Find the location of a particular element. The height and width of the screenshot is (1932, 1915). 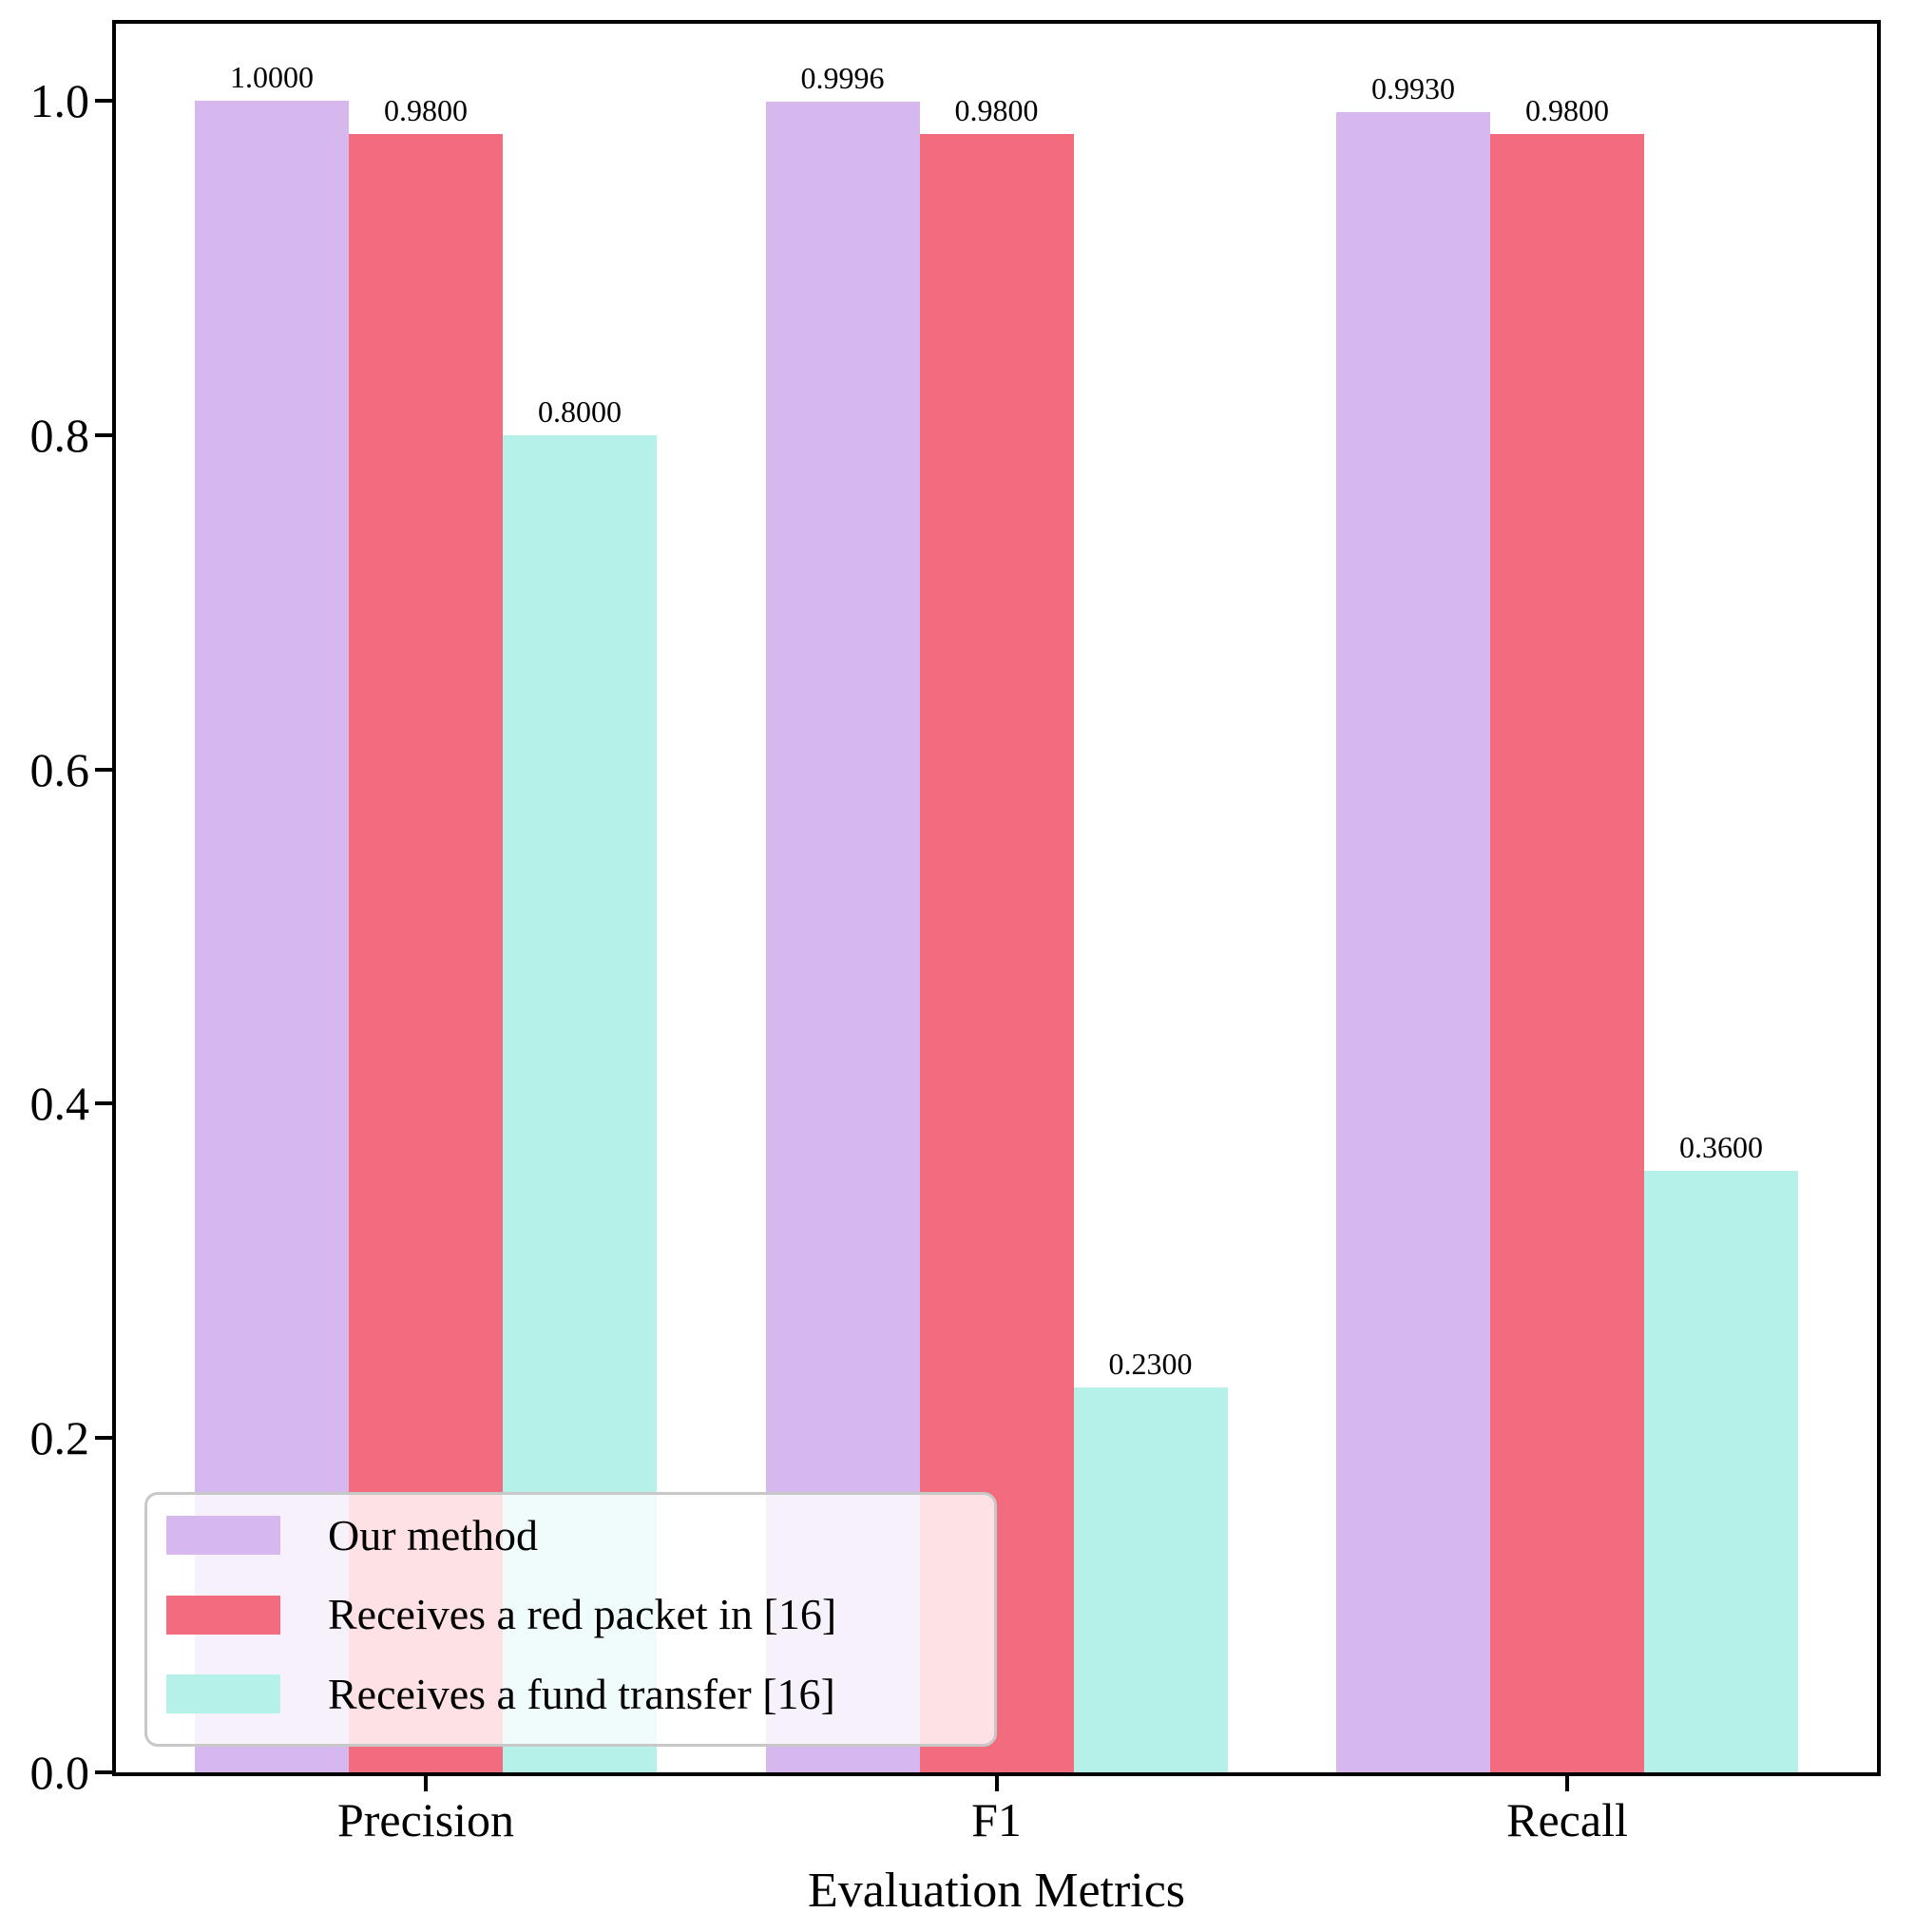

y-tick-label: 0.0 is located at coordinates (59, 1772).